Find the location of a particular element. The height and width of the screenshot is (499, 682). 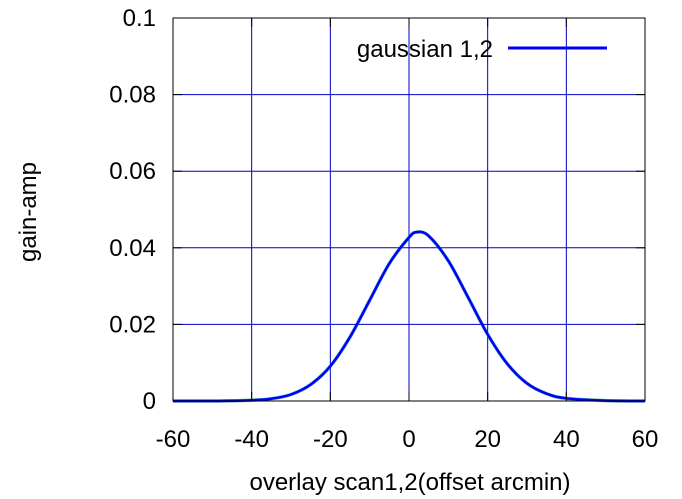

y-tick-label: 0.04 is located at coordinates (132, 248).